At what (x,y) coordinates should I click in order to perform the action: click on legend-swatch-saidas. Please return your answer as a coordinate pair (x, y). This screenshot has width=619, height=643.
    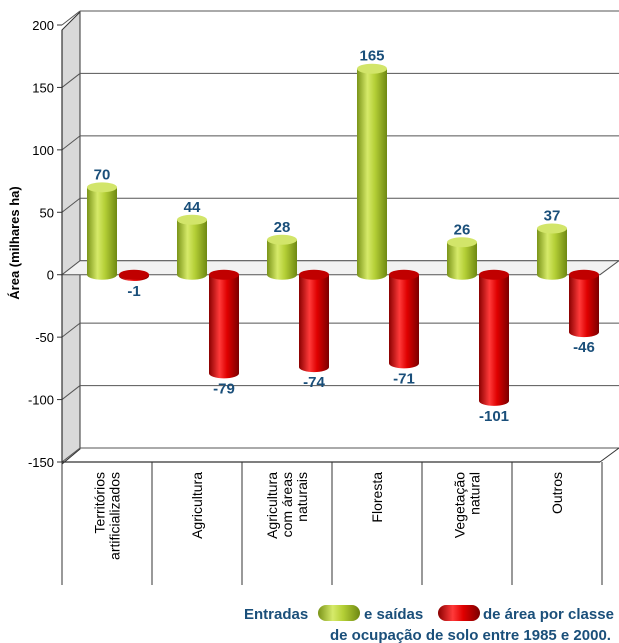
    Looking at the image, I should click on (459, 613).